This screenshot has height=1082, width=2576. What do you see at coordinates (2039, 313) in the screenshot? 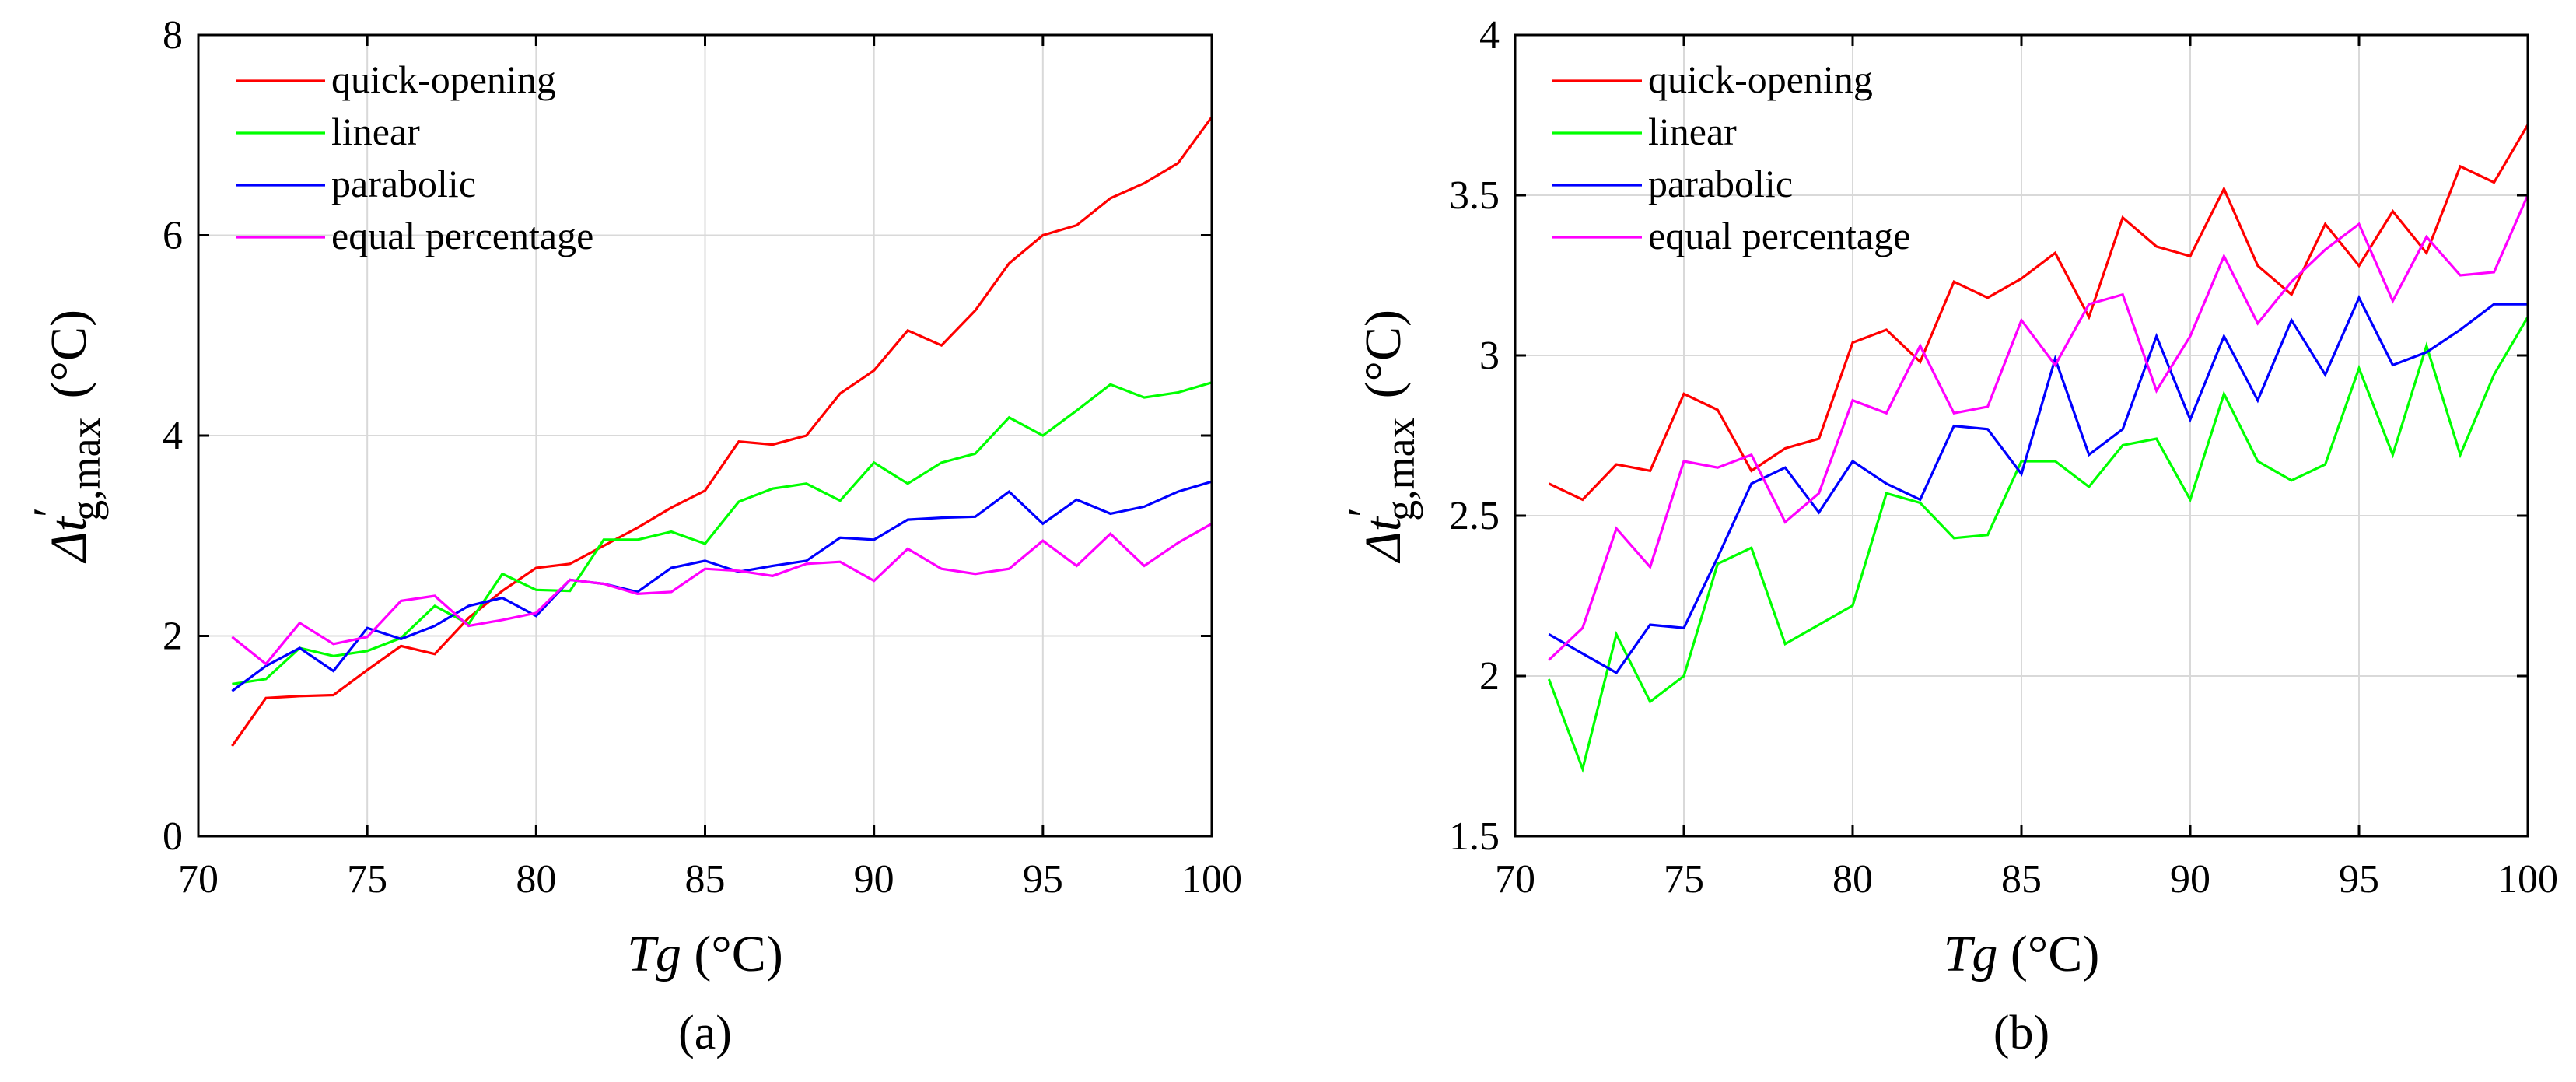
I see `series-line-quick-opening` at bounding box center [2039, 313].